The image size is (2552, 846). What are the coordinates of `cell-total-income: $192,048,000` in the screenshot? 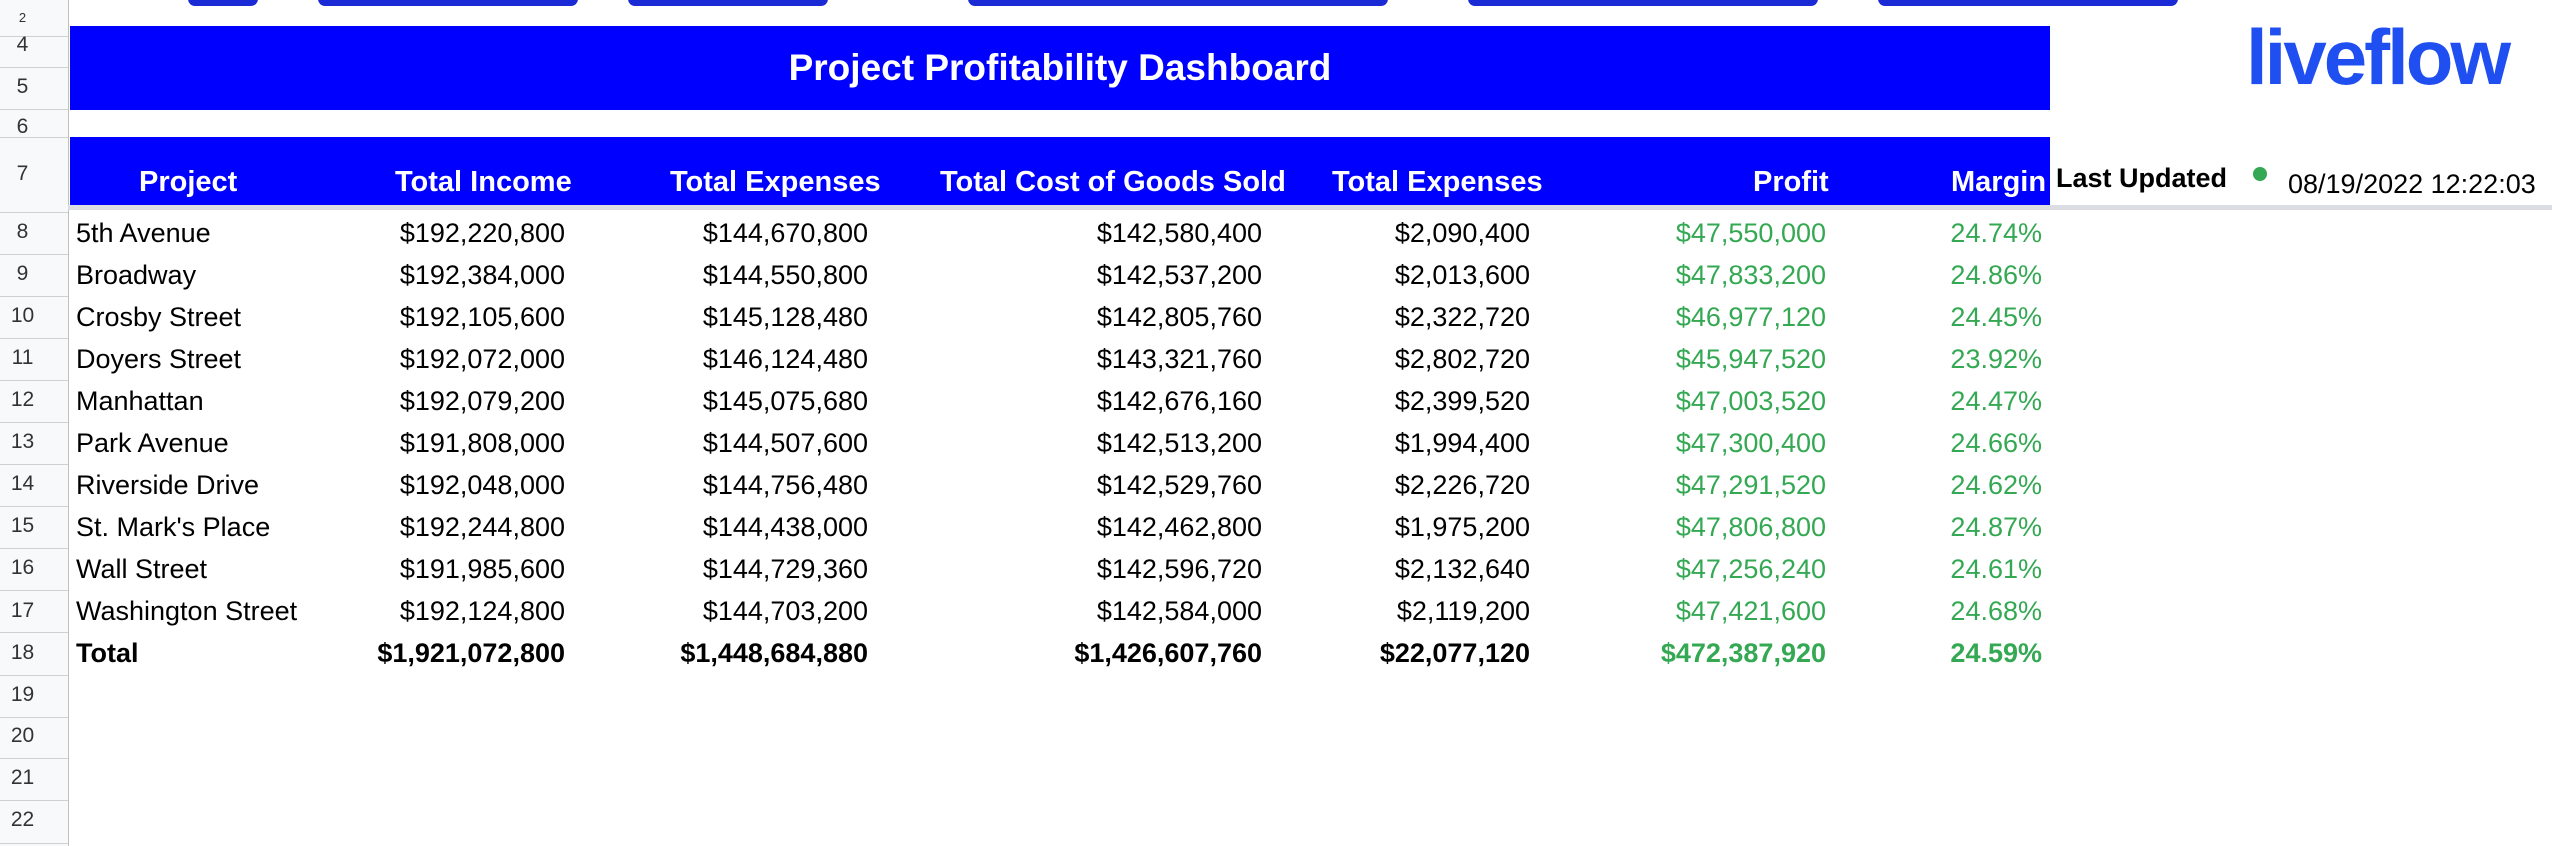 It's located at (482, 485).